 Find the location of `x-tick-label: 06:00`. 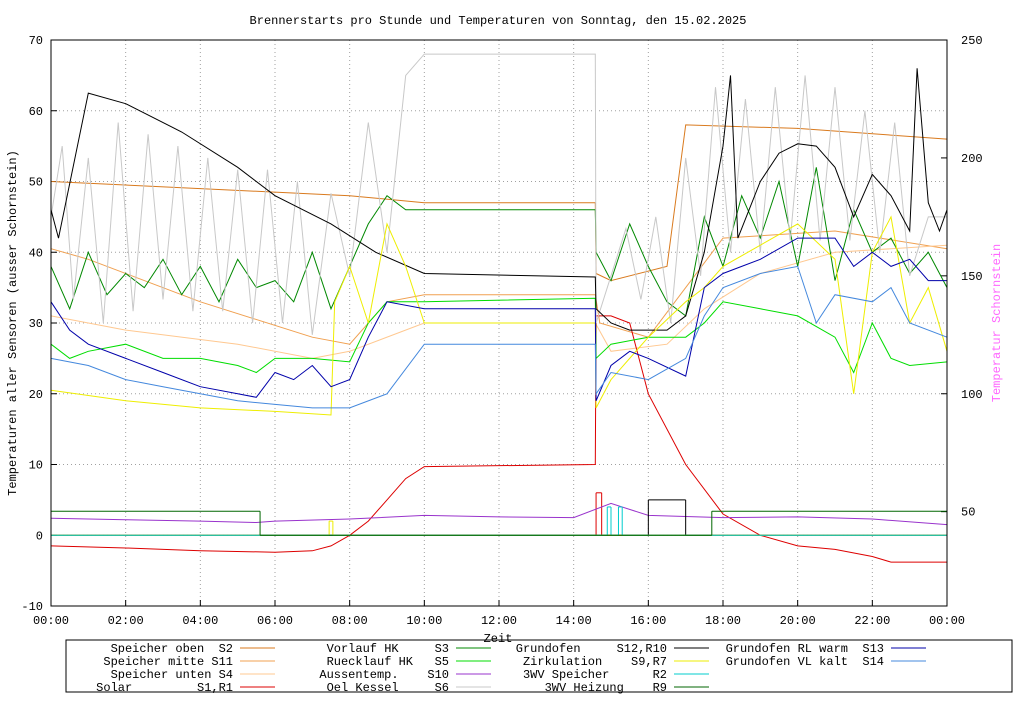

x-tick-label: 06:00 is located at coordinates (275, 621).